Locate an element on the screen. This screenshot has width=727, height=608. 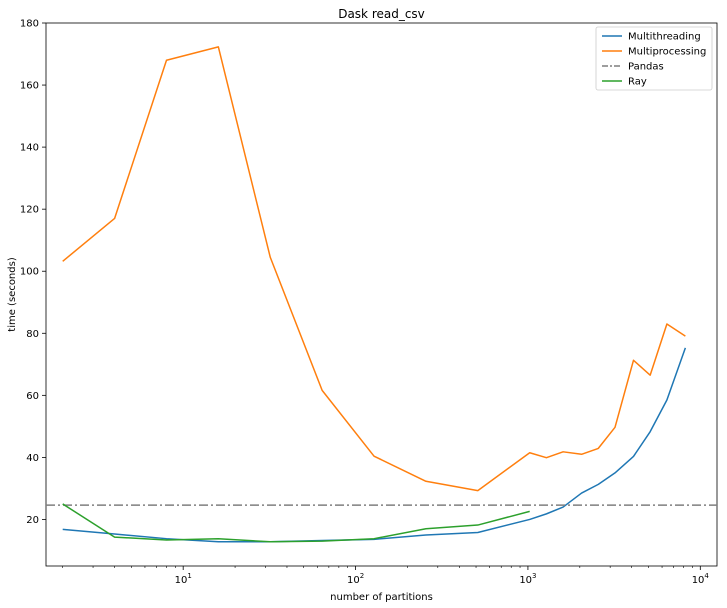
y-tick-label: 20 is located at coordinates (32, 520).